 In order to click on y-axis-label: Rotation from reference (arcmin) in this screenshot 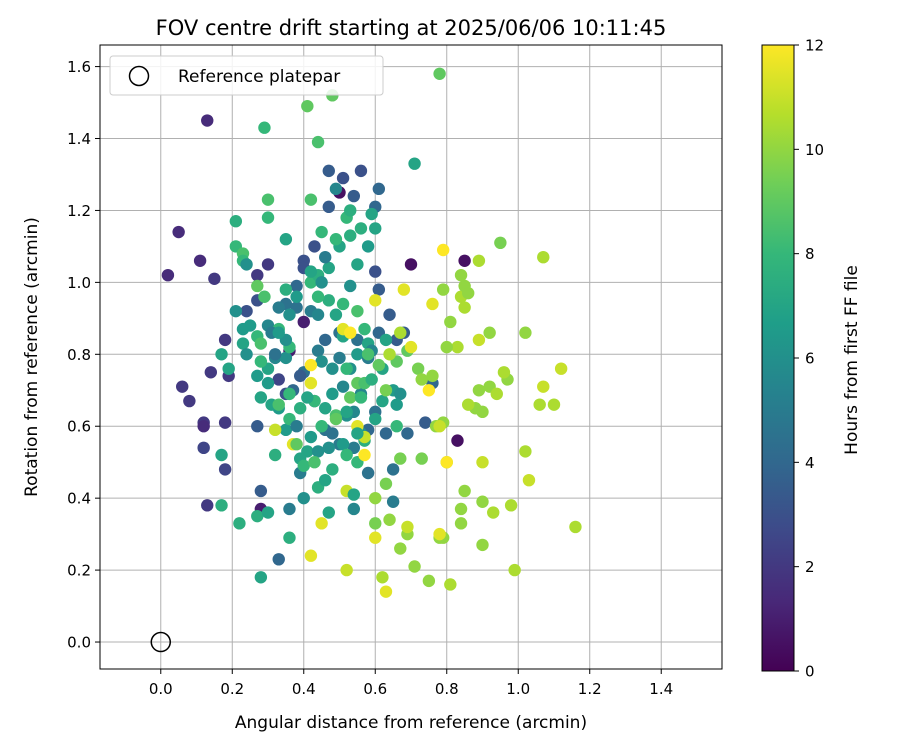, I will do `click(32, 357)`.